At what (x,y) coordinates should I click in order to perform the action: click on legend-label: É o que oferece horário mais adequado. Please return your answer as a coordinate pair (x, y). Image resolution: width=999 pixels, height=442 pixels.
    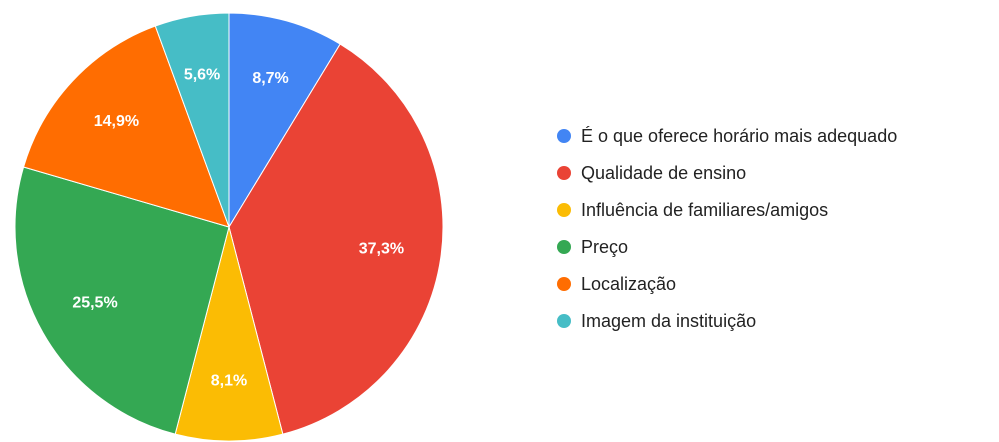
    Looking at the image, I should click on (739, 136).